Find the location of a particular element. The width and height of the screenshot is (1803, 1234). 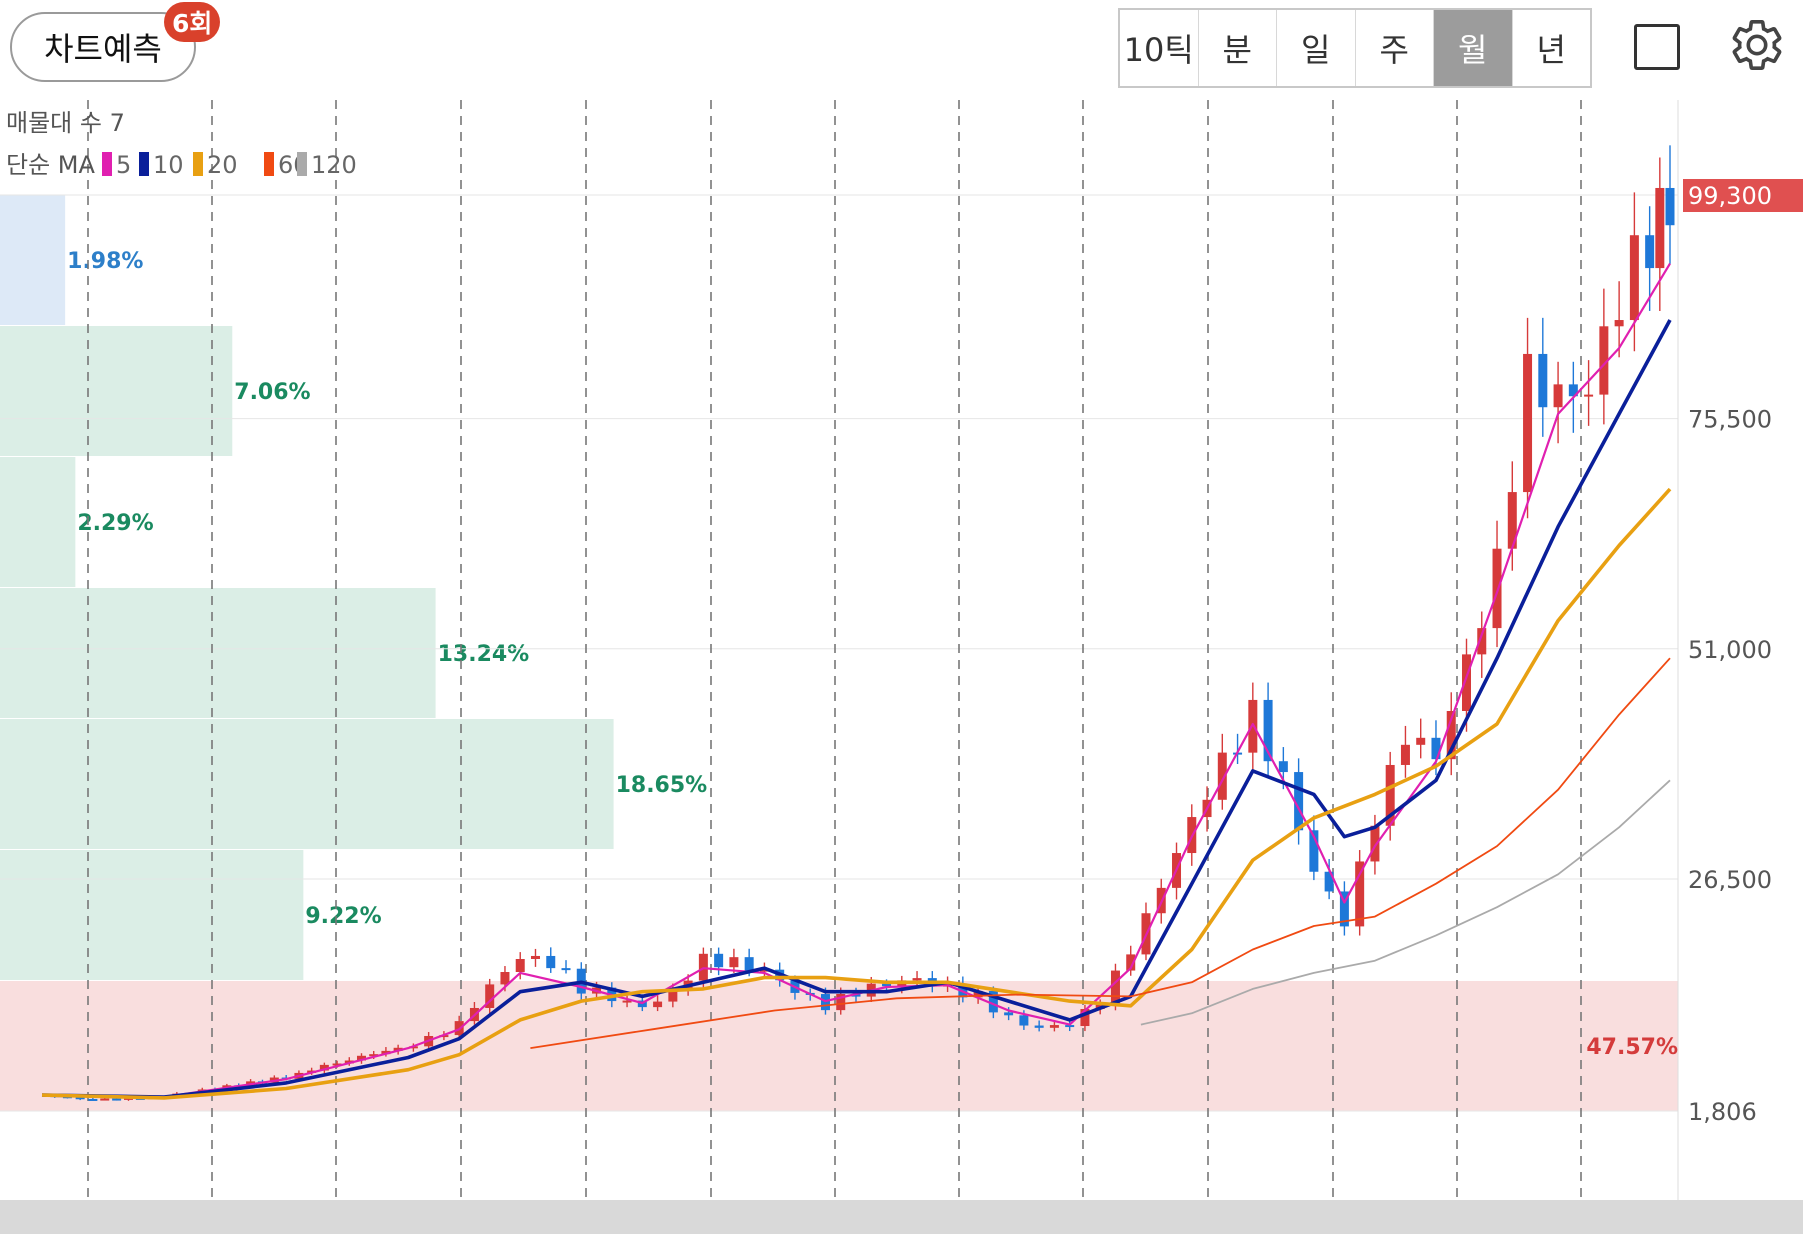

last-price-tag is located at coordinates (1743, 195).